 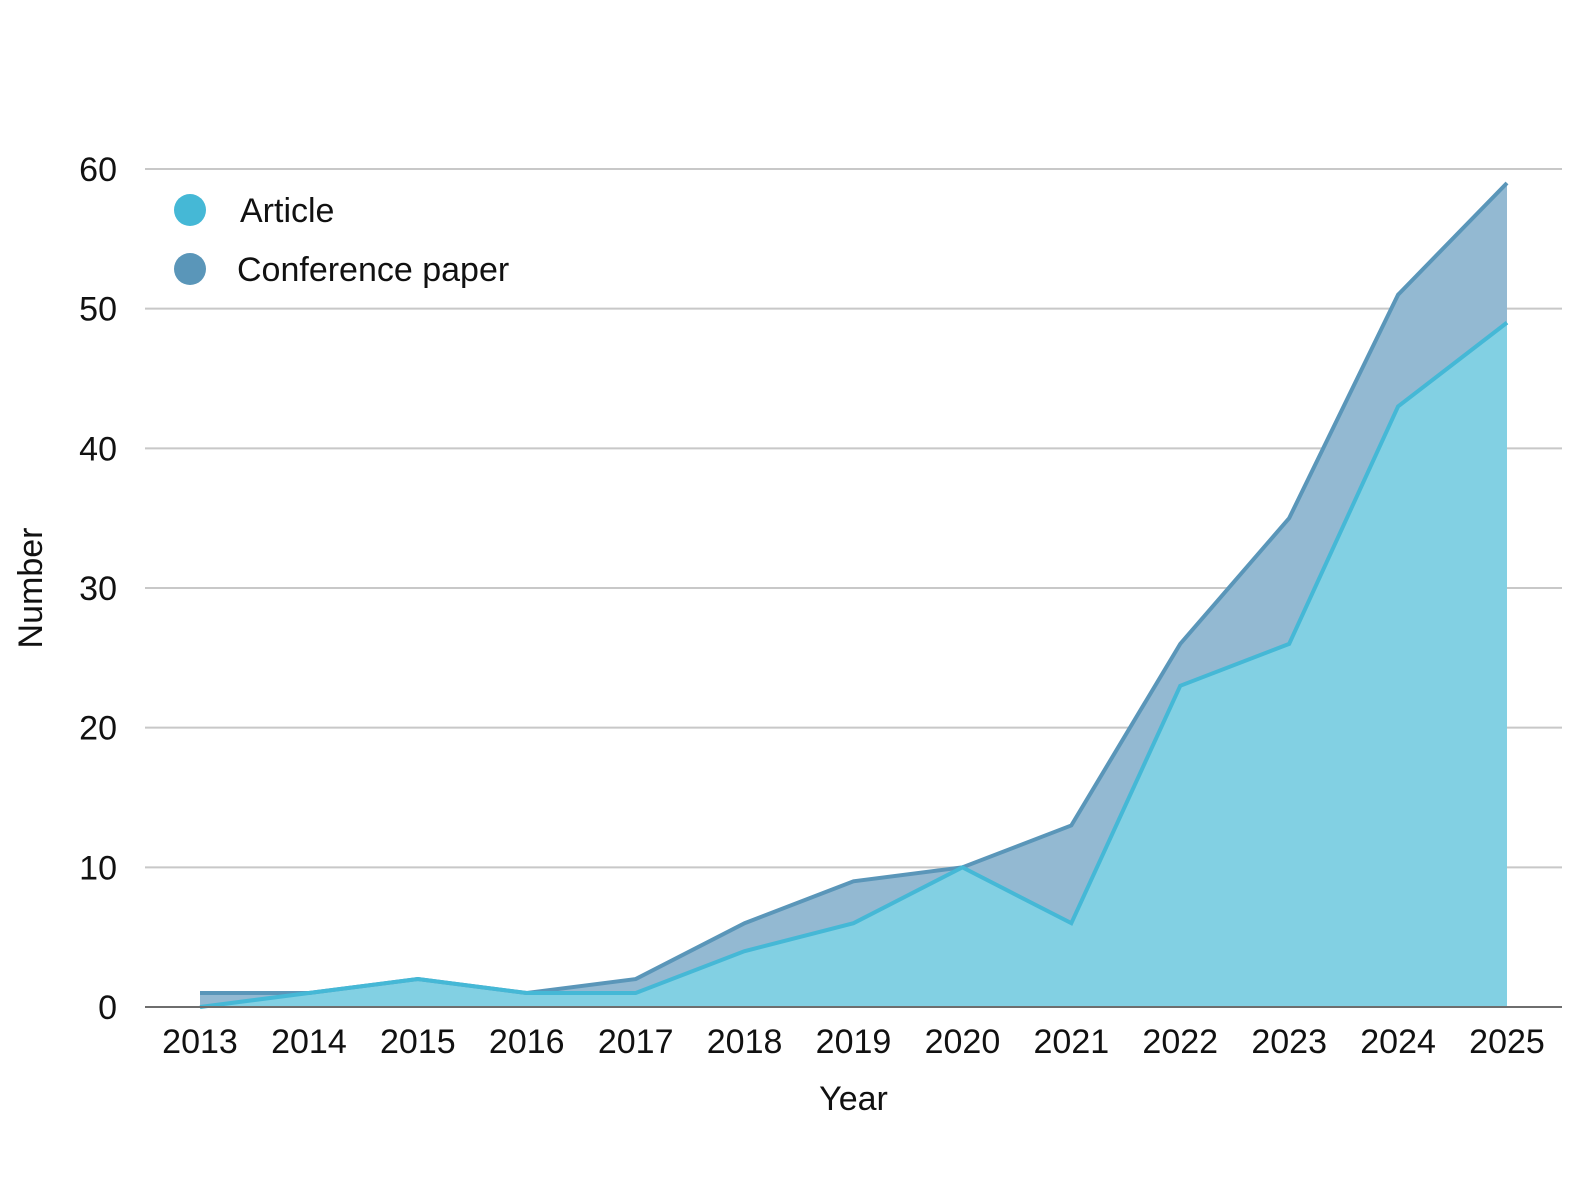 I want to click on x-tick-label: 2024, so click(x=1398, y=1042).